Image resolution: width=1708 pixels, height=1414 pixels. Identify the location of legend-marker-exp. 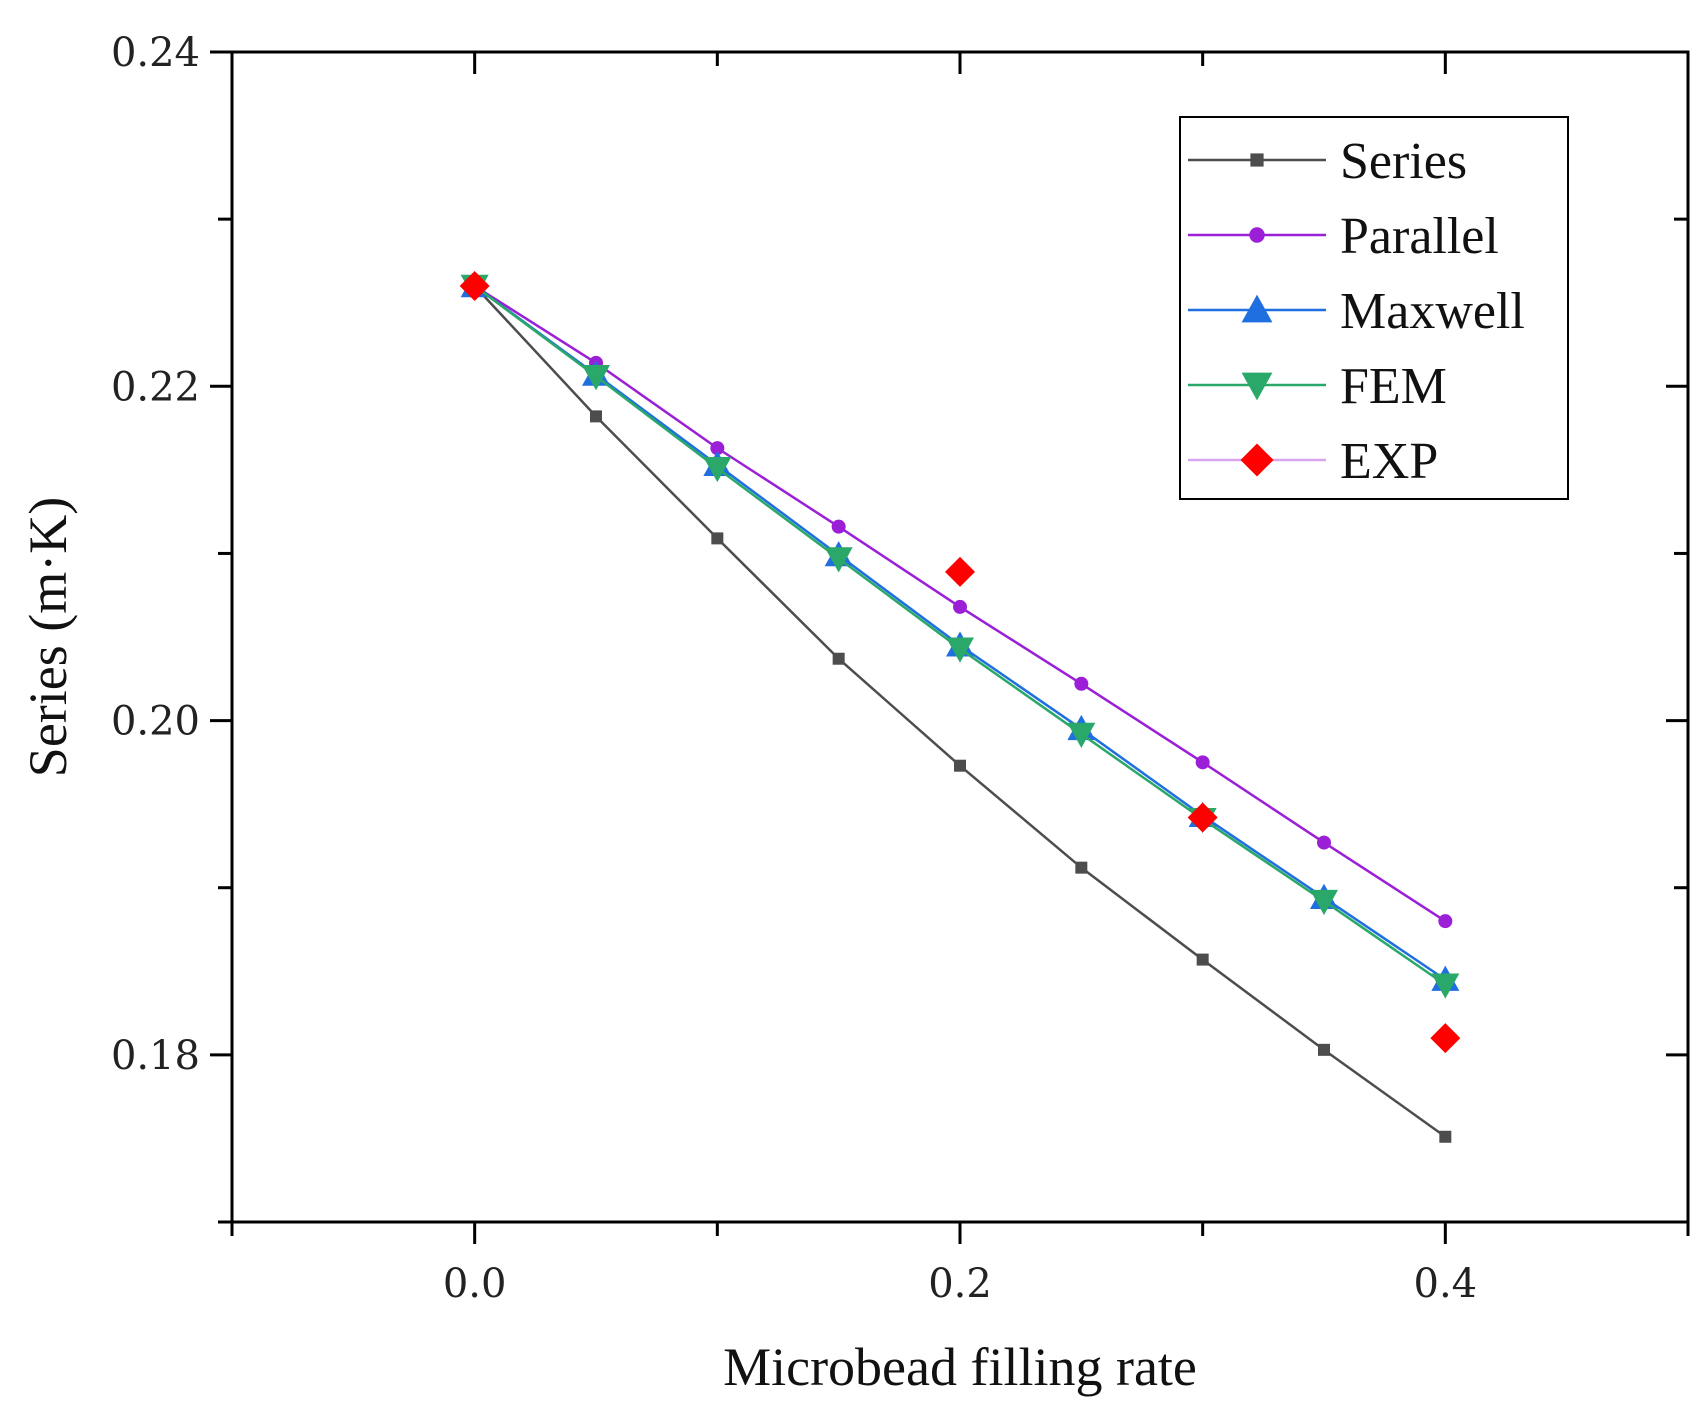
(1257, 460).